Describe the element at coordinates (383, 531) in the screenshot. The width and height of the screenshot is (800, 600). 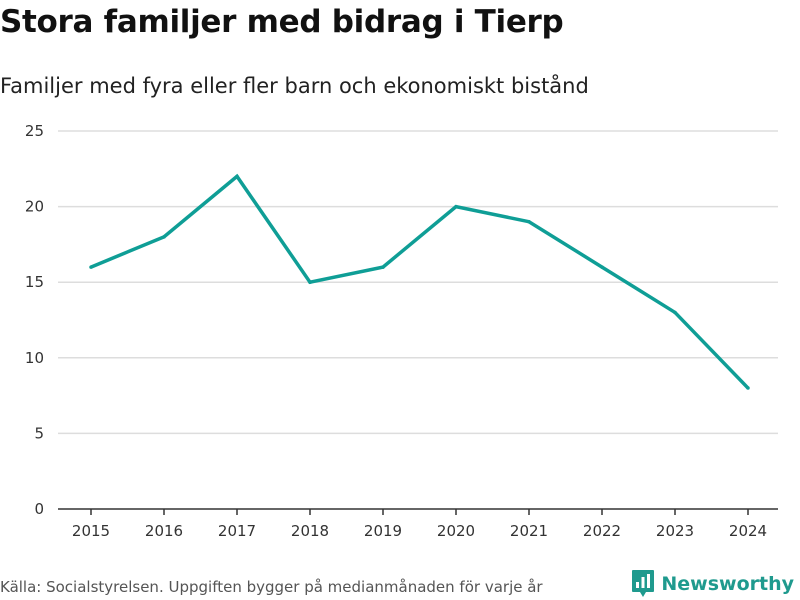
I see `x-tick-label: 2019` at that location.